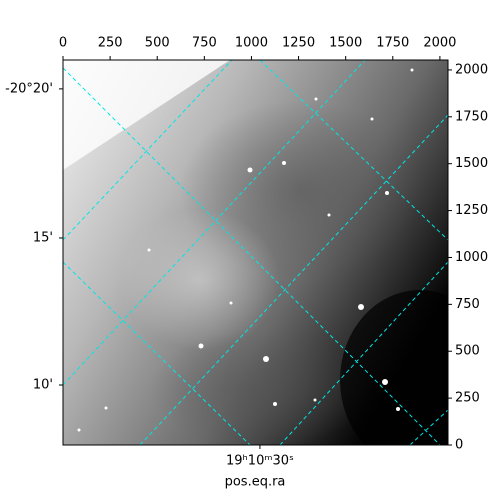  I want to click on right-tick-label: 1000, so click(471, 257).